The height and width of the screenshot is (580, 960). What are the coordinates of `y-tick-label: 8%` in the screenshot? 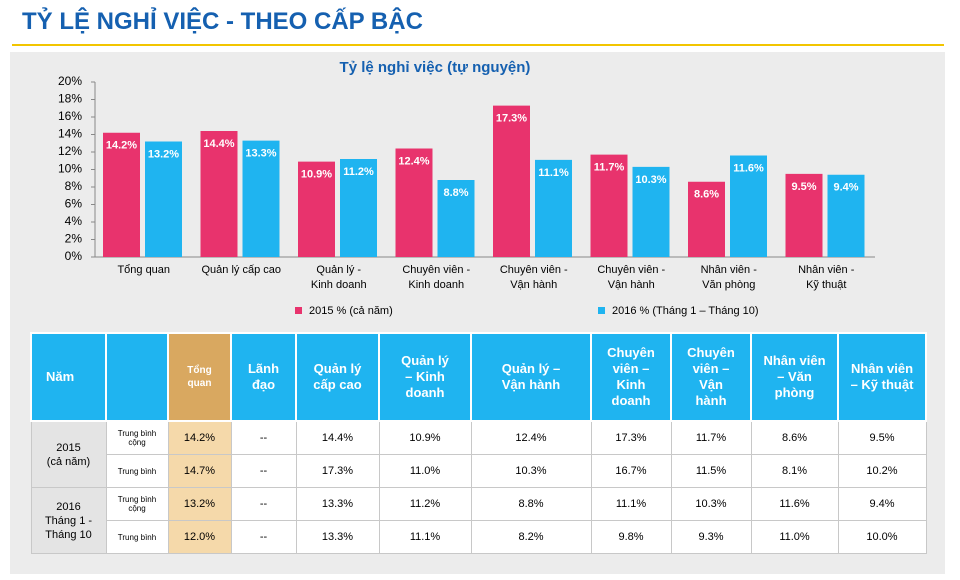 It's located at (74, 186).